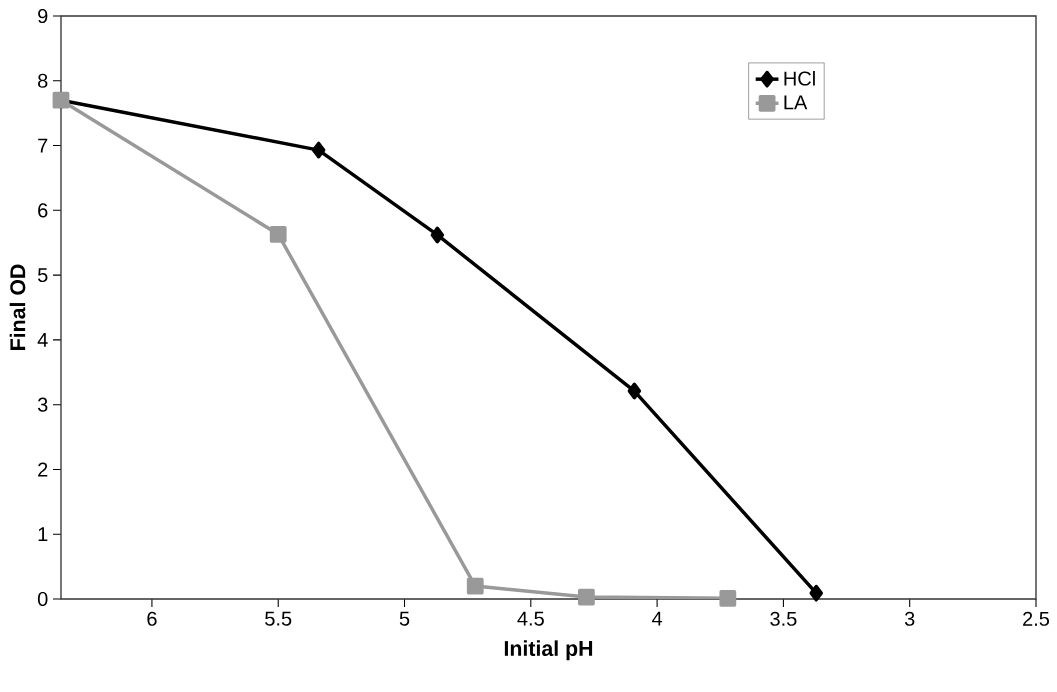  I want to click on x-tick-label: 5, so click(404, 618).